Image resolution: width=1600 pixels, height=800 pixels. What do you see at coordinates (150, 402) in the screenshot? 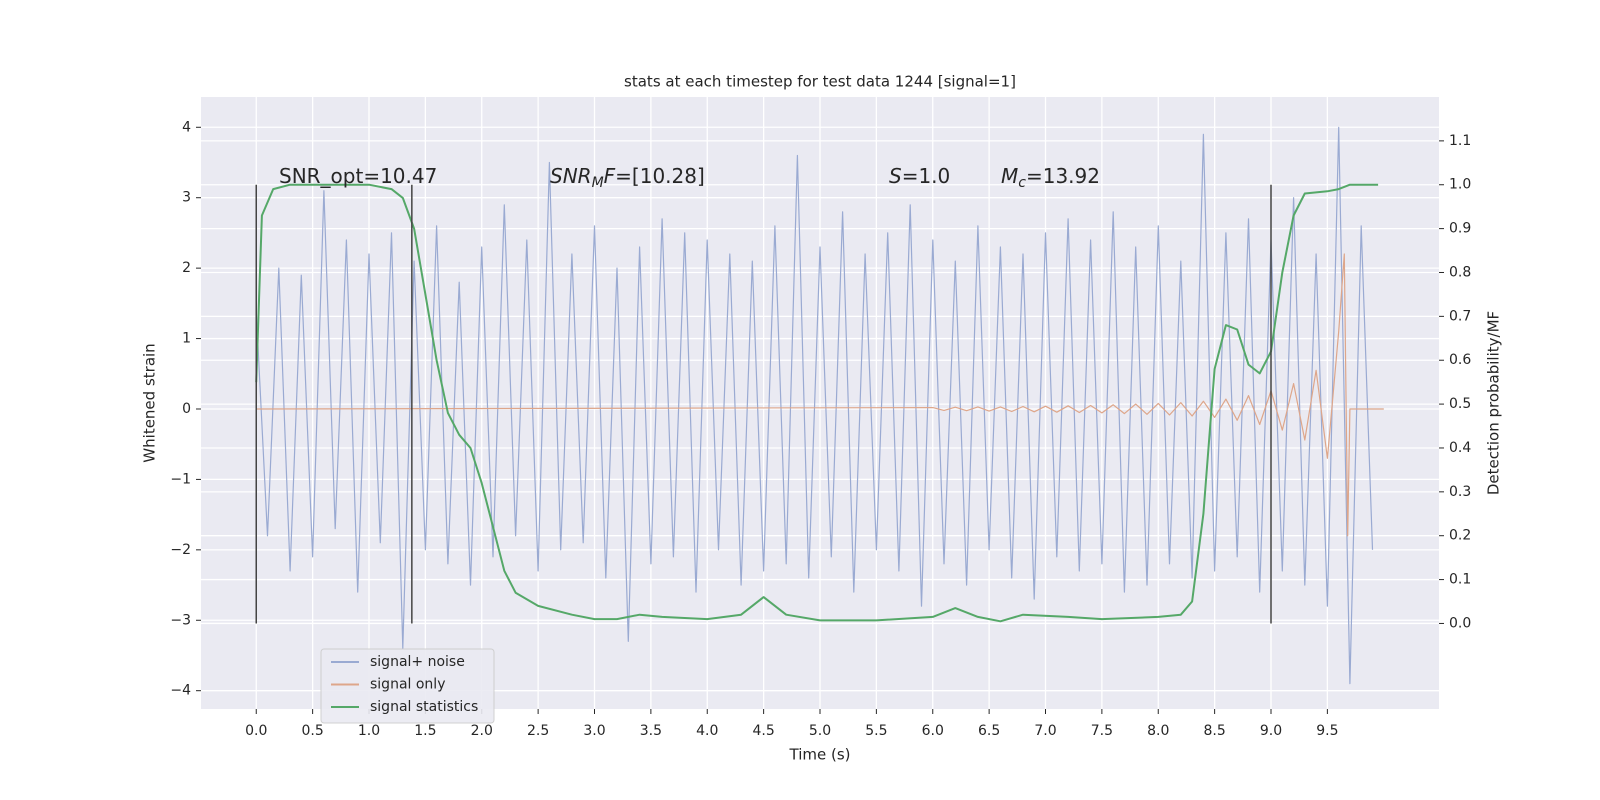
I see `y-axis-label: Whitened strain` at bounding box center [150, 402].